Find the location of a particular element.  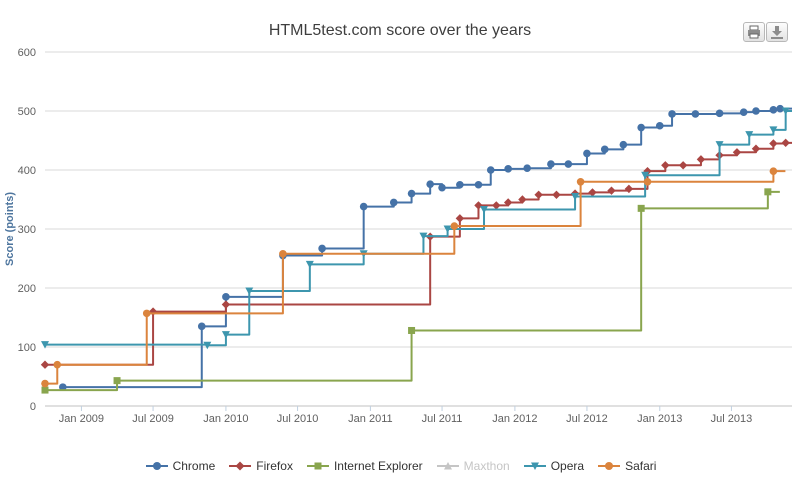

x-tick-label: Jan 2012 is located at coordinates (514, 419).